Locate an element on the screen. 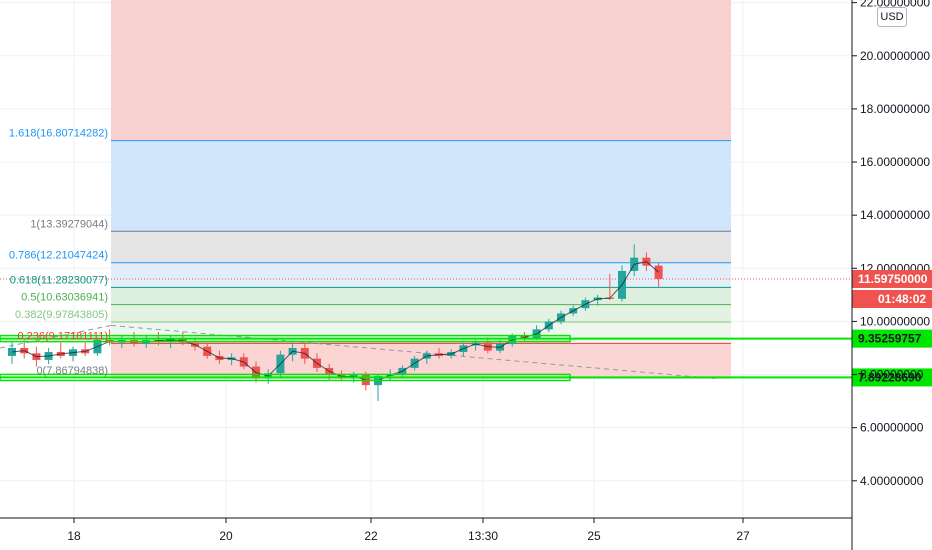  fib-label: 0.786(12.21047424) is located at coordinates (58, 256).